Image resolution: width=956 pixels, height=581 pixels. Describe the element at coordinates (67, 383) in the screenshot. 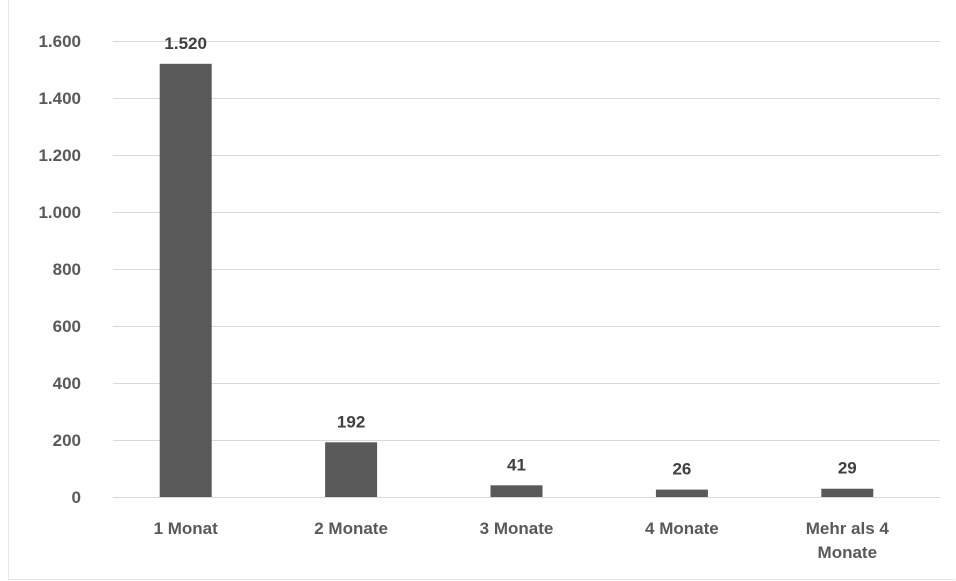

I see `y-tick-label: 400` at that location.